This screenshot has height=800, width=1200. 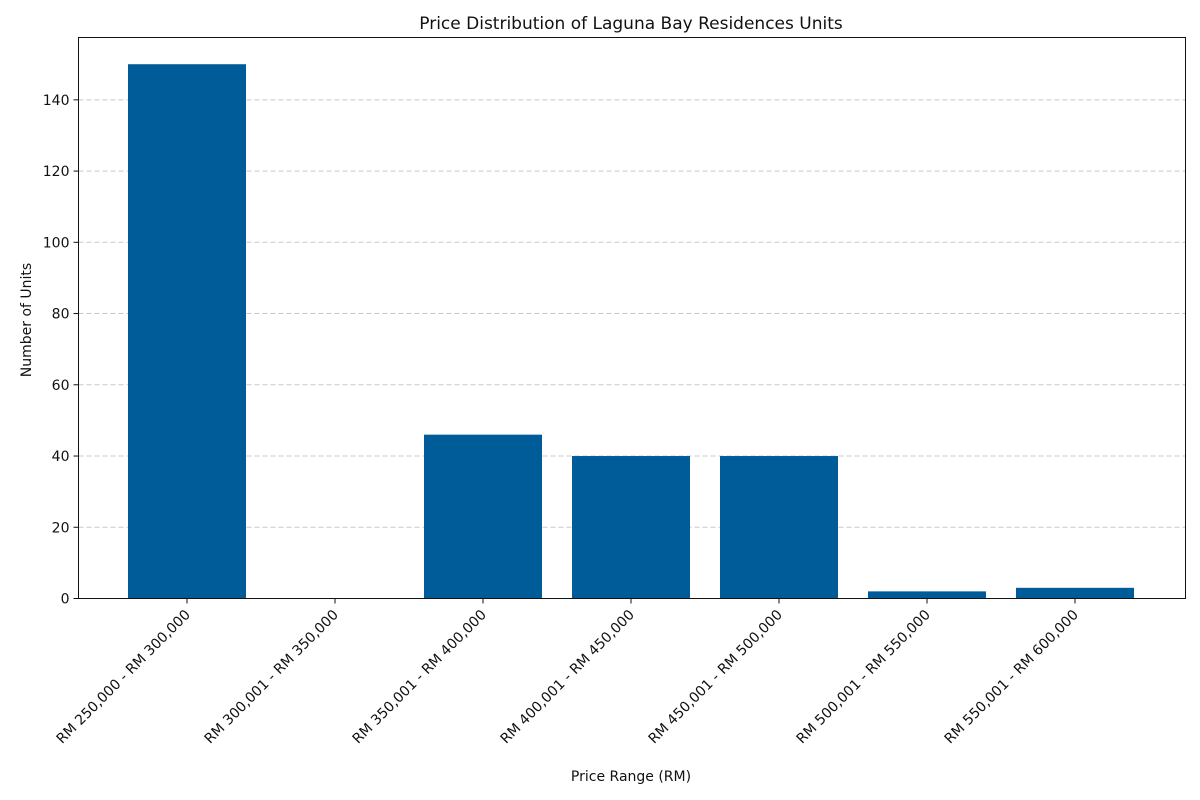 I want to click on x-tick-label: RM 400,001 - RM 450,000, so click(x=568, y=677).